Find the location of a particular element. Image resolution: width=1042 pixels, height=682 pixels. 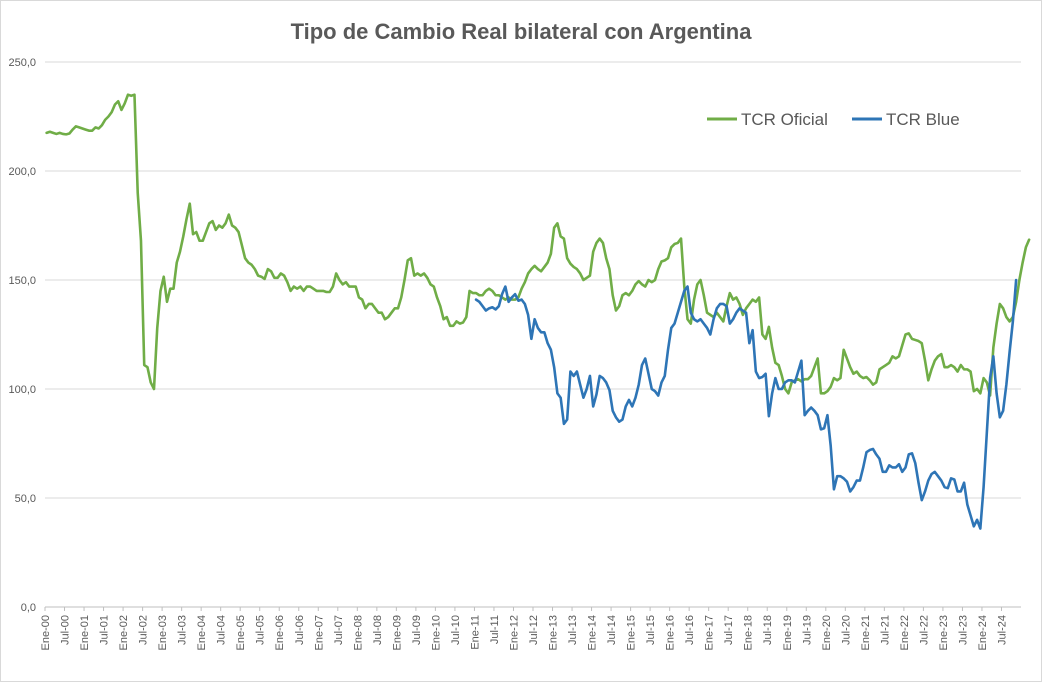

x-tick-label: Ene-07 is located at coordinates (319, 632).